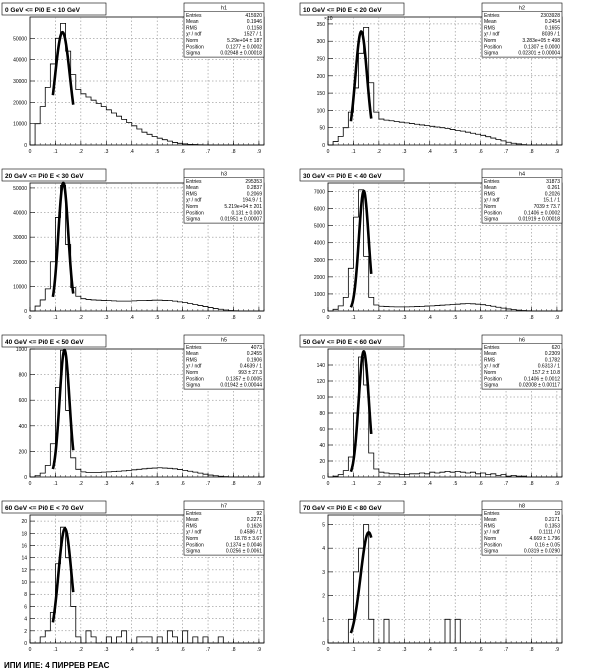  I want to click on y-tick-label: 30000, so click(20, 238).